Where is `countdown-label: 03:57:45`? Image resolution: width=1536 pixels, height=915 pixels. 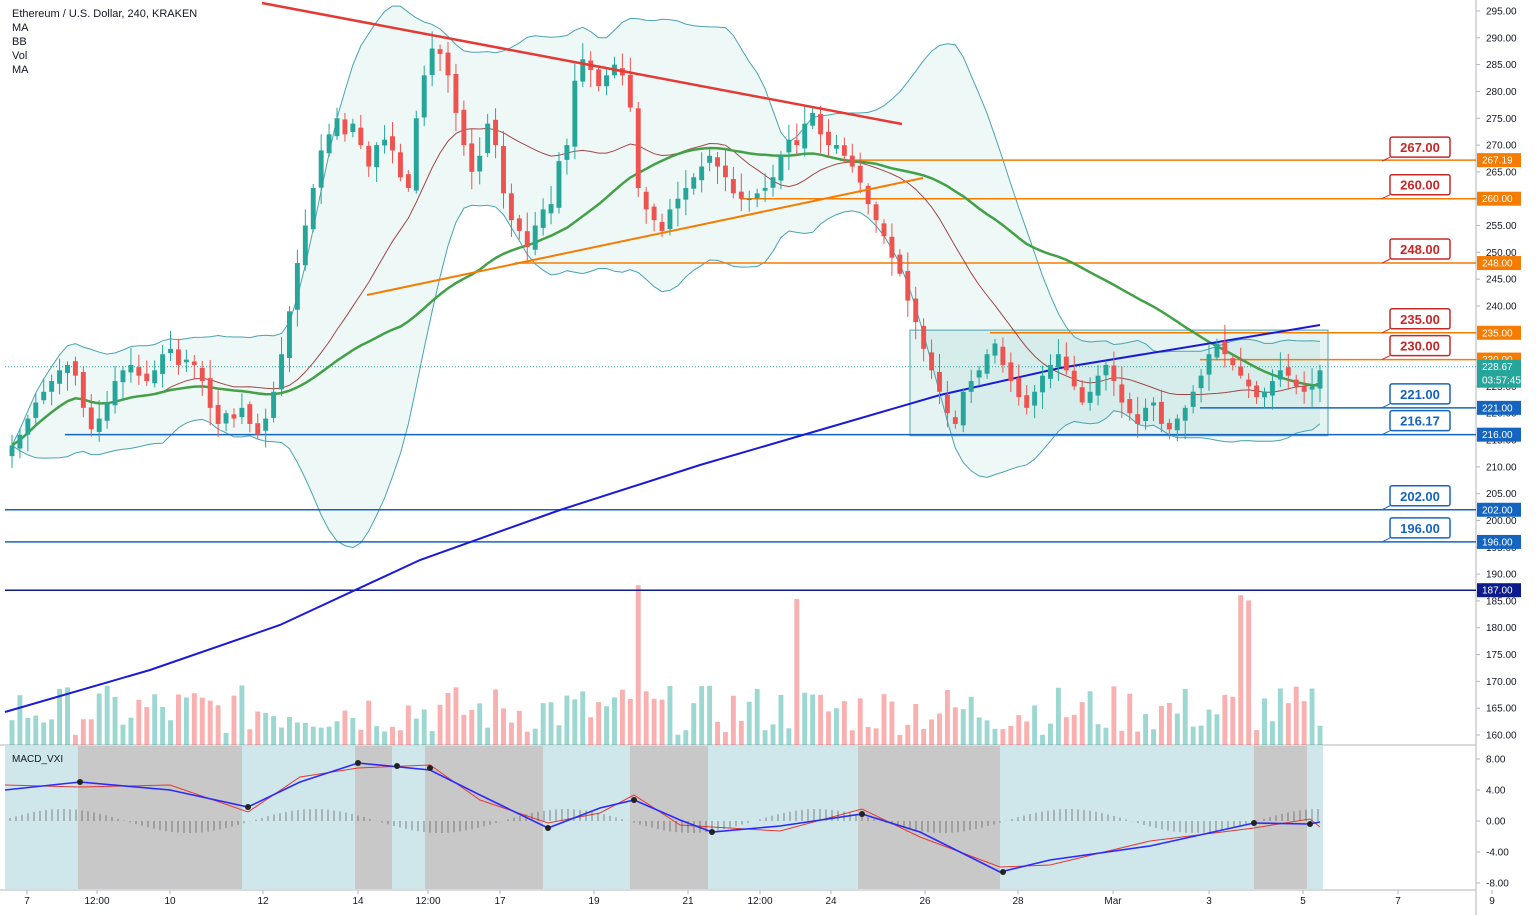
countdown-label: 03:57:45 is located at coordinates (1501, 381).